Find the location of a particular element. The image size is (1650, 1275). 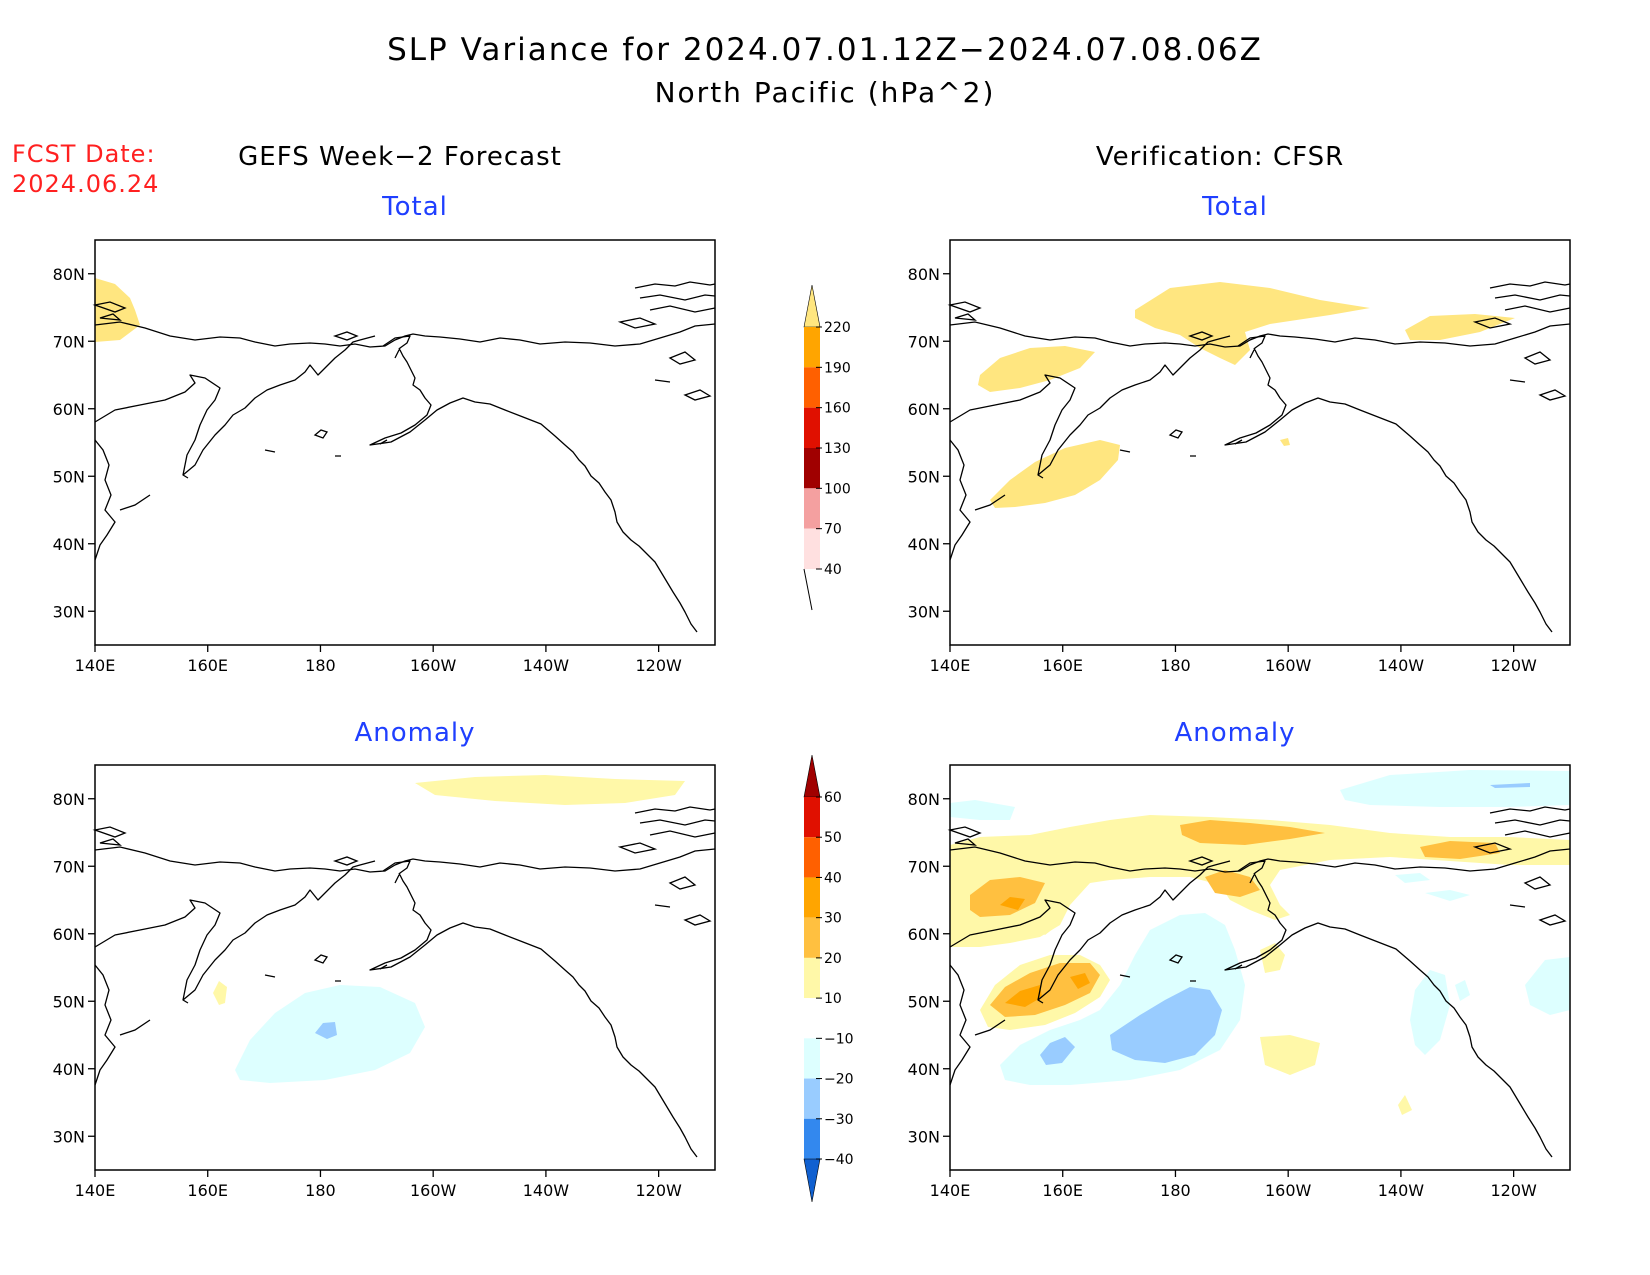

lat-tick-label-verif-anomaly: 30N is located at coordinates (924, 1136).